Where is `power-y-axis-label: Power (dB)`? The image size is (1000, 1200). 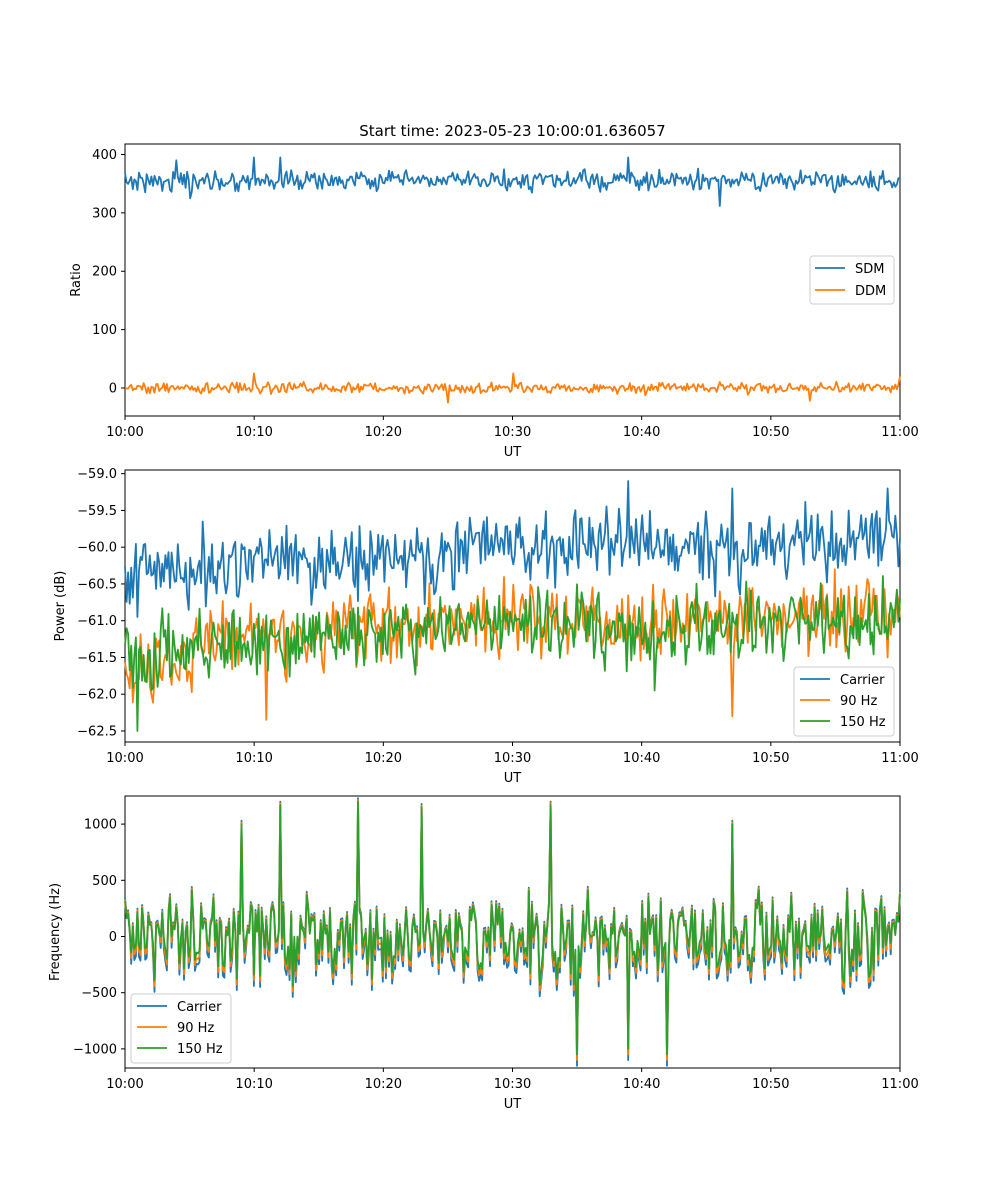
power-y-axis-label: Power (dB) is located at coordinates (60, 606).